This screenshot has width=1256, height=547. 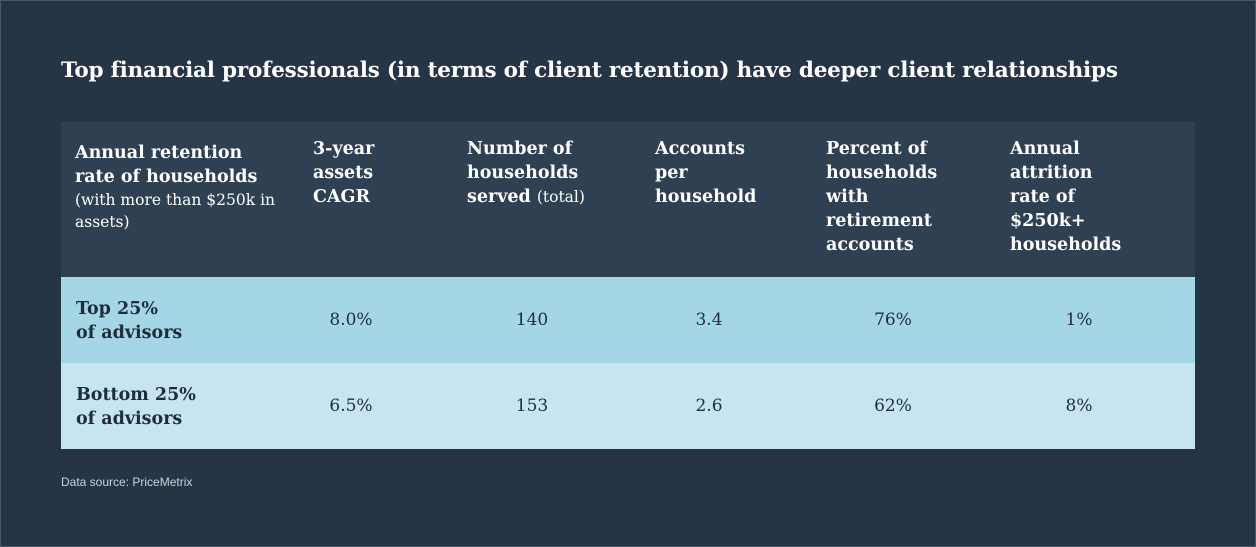 What do you see at coordinates (628, 320) in the screenshot?
I see `table-row-top-25: Top 25% of advisors 8.0% 140 3.4 76% 1%` at bounding box center [628, 320].